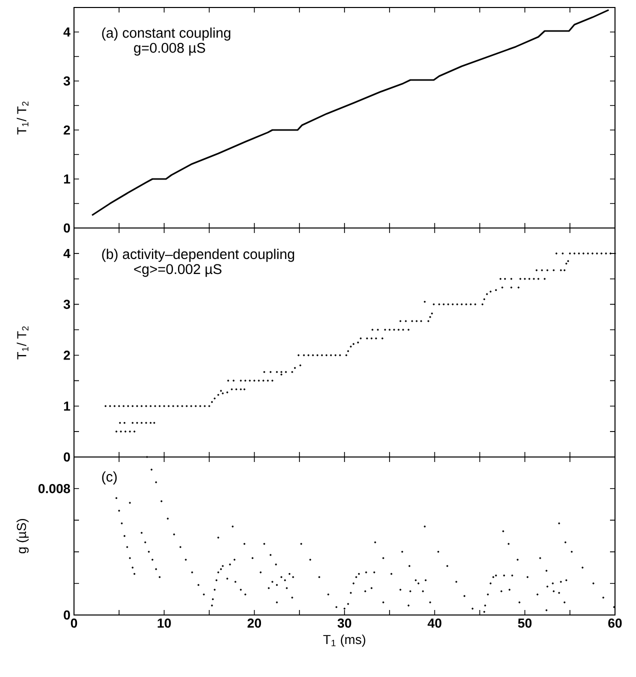 This screenshot has width=636, height=677. Describe the element at coordinates (164, 623) in the screenshot. I see `x-tick-label: 10` at that location.